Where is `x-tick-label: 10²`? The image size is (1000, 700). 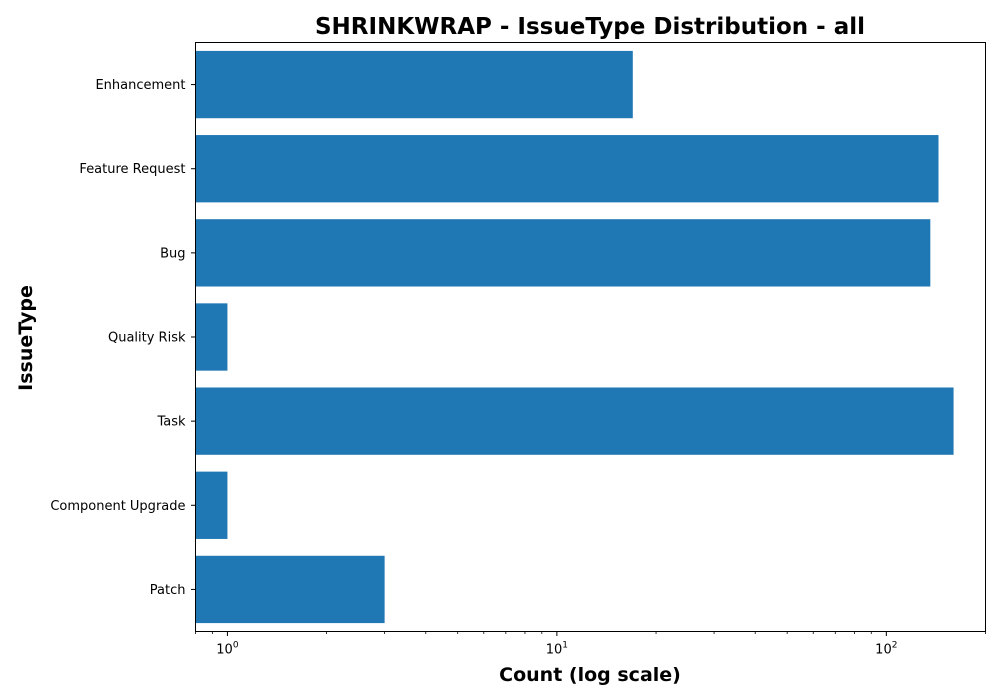
x-tick-label: 10² is located at coordinates (886, 649).